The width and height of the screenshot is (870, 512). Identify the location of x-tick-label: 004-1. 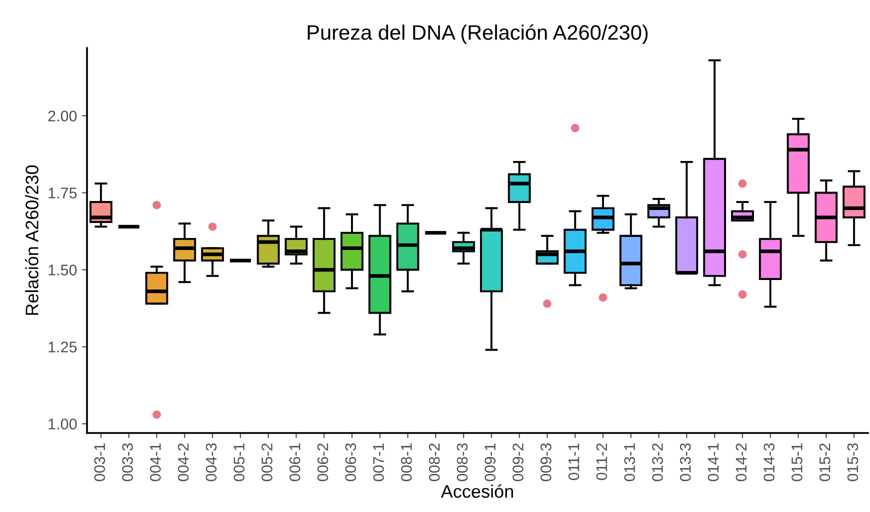
(155, 462).